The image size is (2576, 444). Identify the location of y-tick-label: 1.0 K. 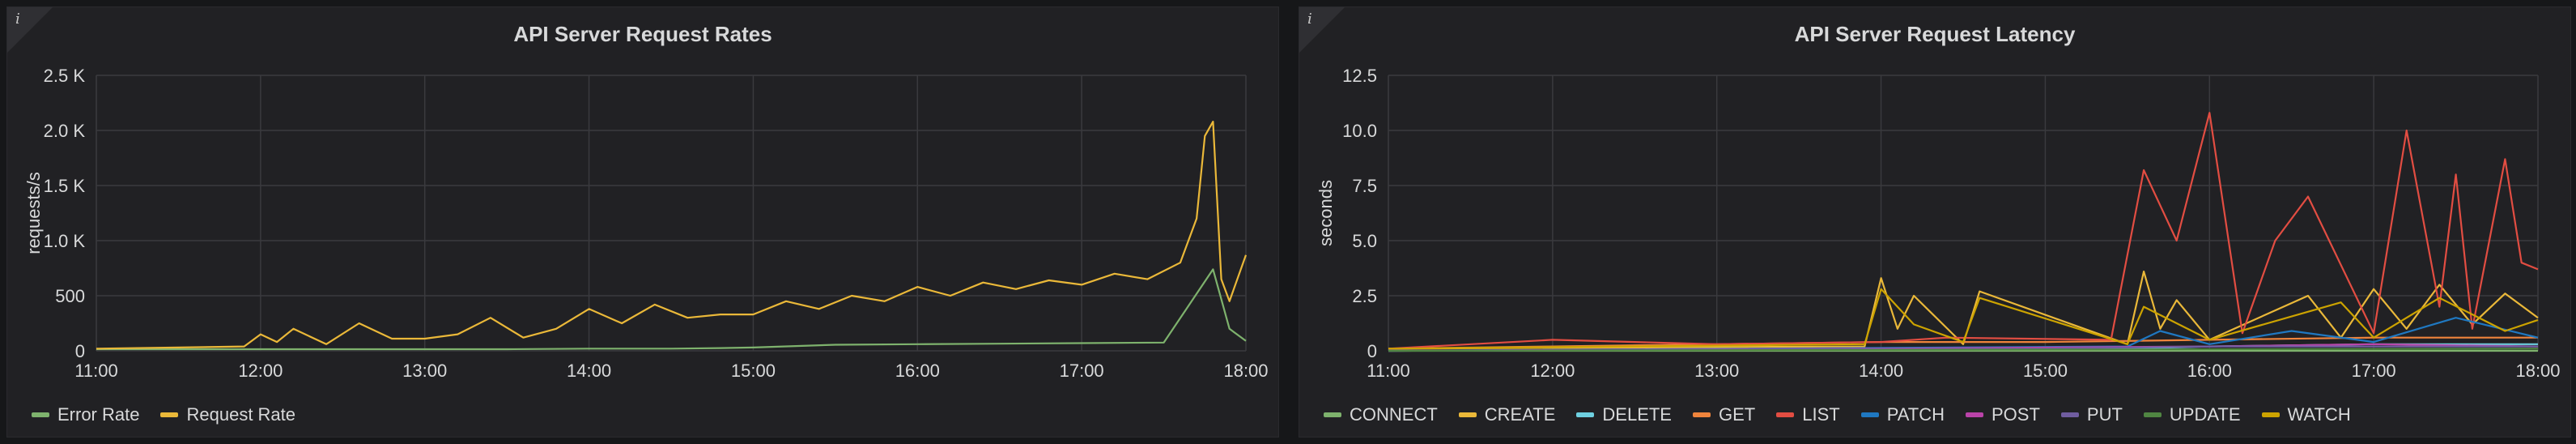
(65, 241).